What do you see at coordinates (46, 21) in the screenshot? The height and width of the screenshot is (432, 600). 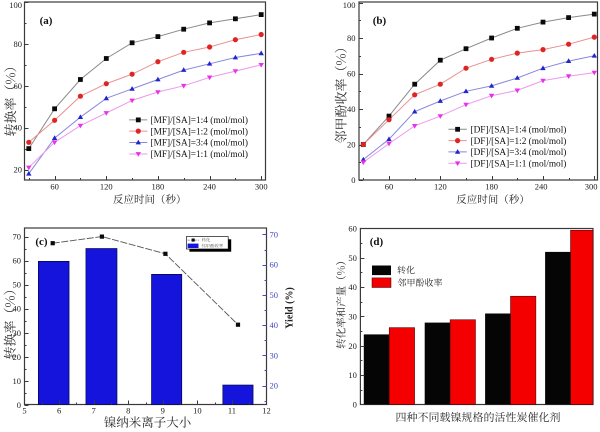 I see `svg-text: (a)` at bounding box center [46, 21].